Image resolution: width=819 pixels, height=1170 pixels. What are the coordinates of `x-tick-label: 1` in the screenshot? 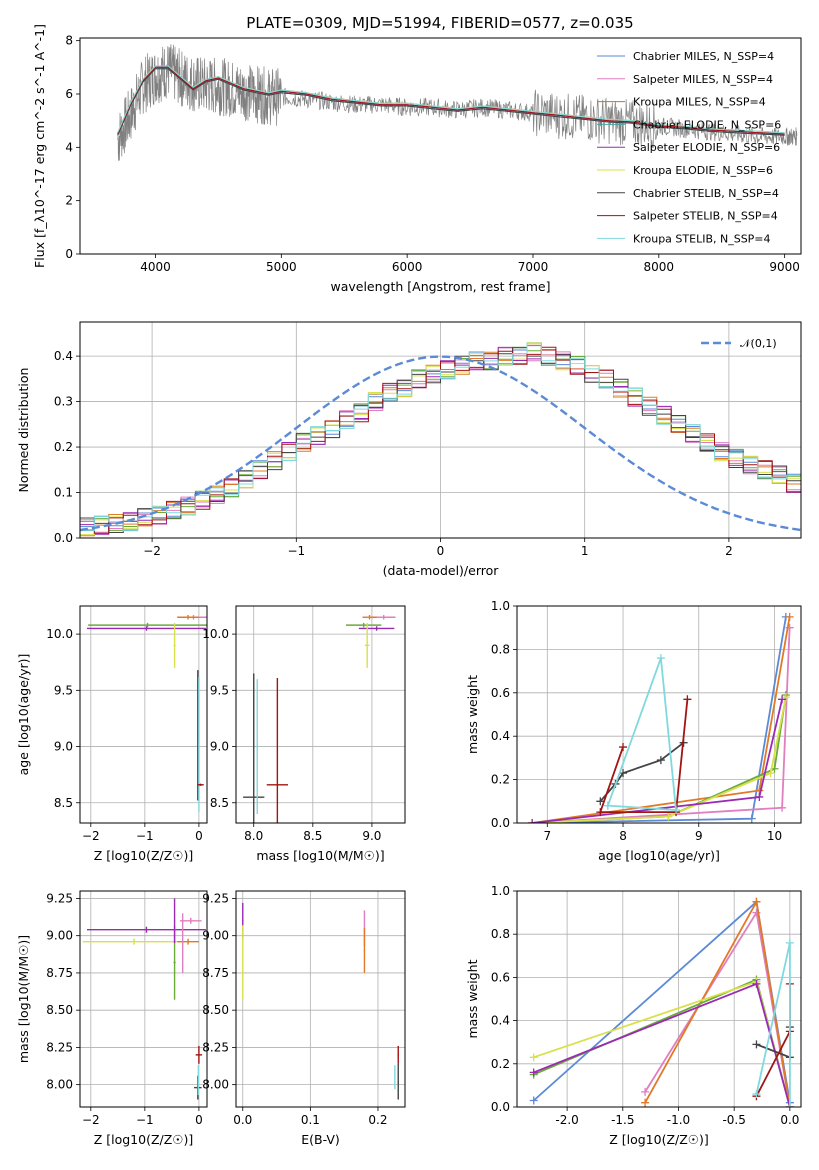 It's located at (585, 551).